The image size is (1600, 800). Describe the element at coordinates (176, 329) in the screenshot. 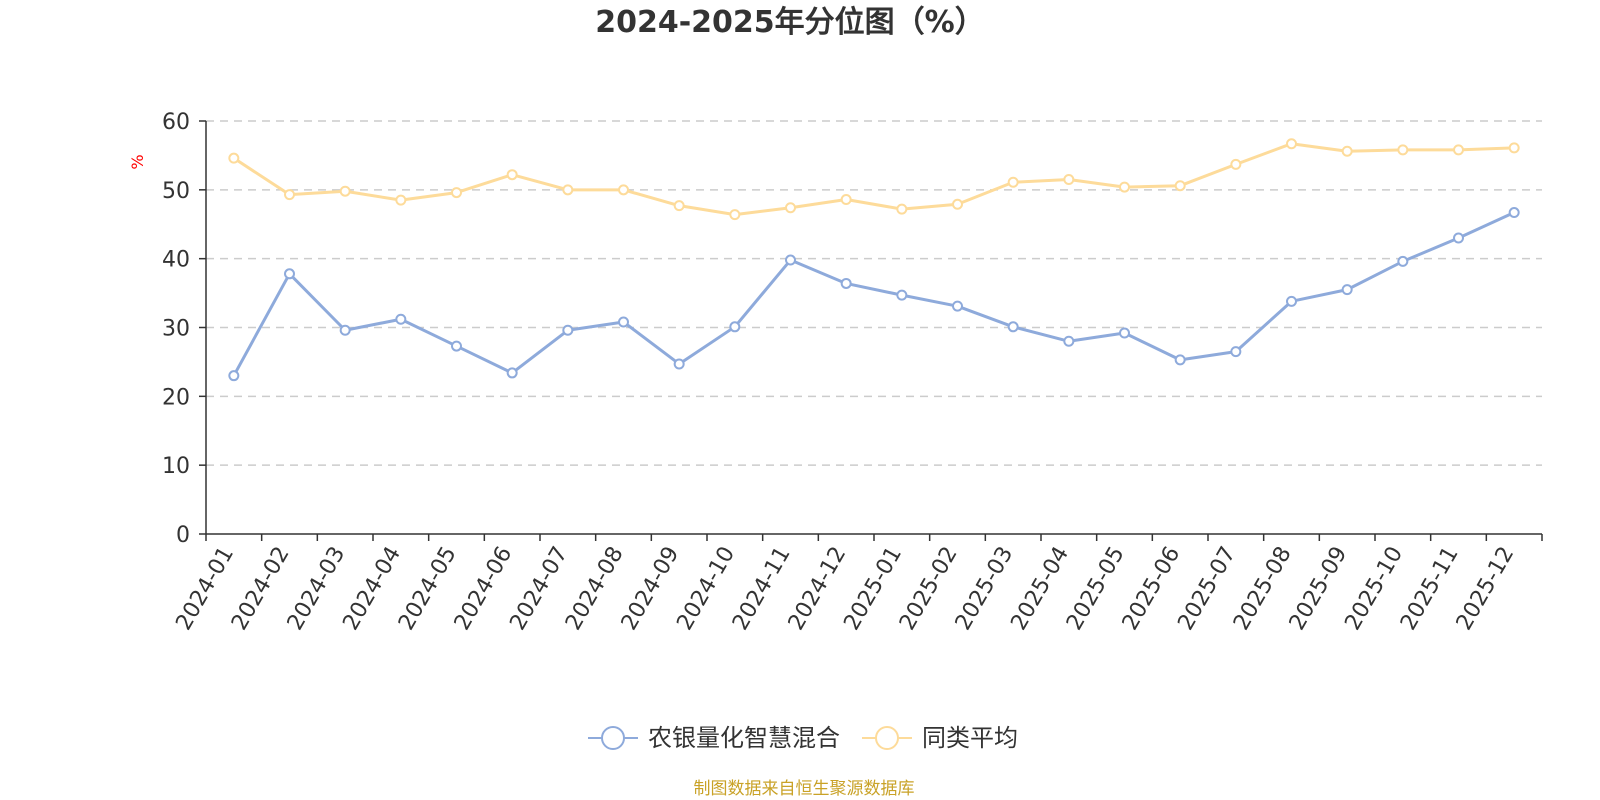

I see `y-tick-label: 30` at that location.